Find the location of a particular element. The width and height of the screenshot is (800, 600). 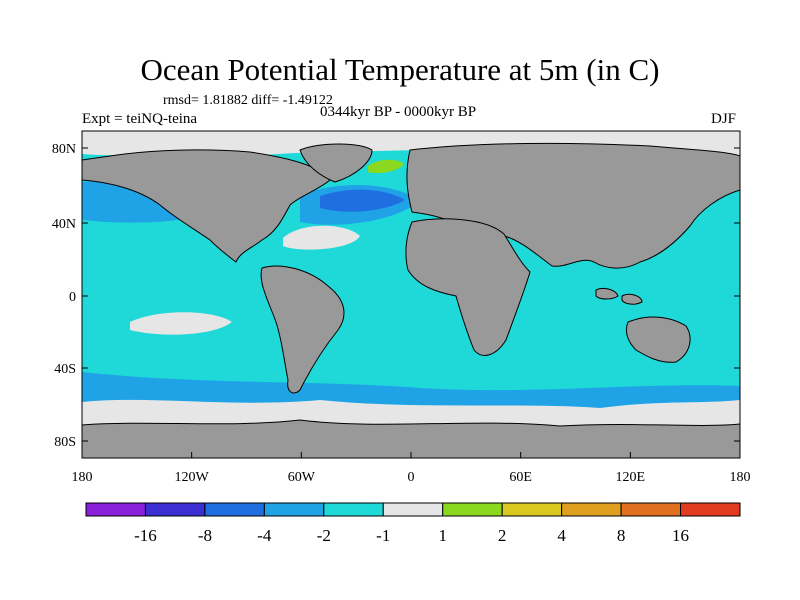

land-australia is located at coordinates (658, 339).